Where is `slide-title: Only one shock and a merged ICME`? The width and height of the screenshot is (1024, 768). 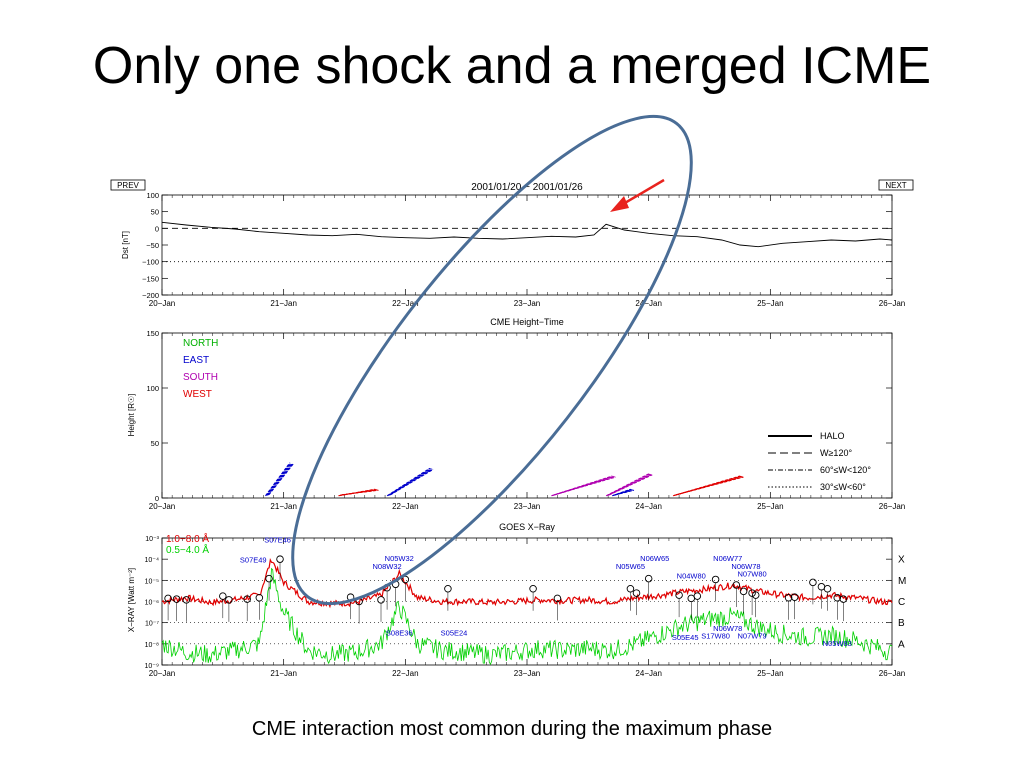 slide-title: Only one shock and a merged ICME is located at coordinates (512, 66).